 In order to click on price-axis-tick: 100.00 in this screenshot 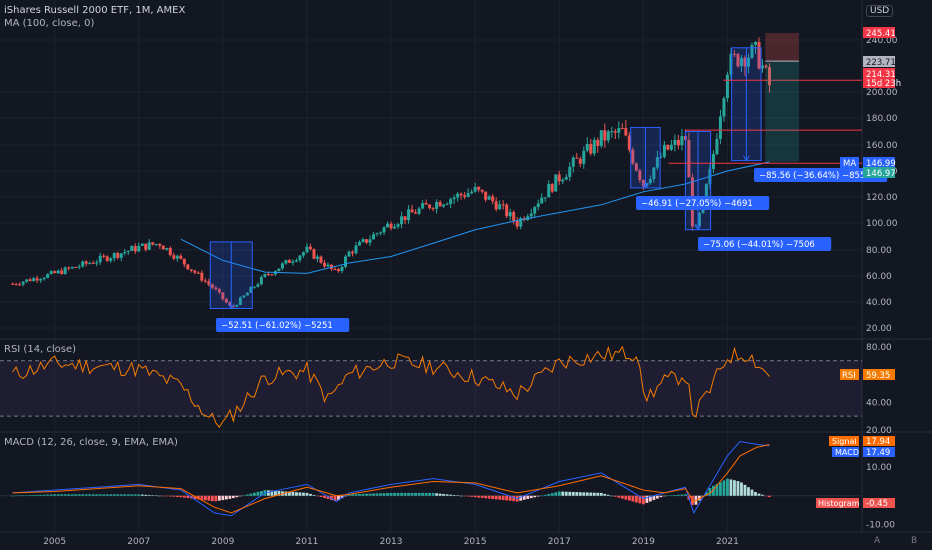, I will do `click(882, 224)`.